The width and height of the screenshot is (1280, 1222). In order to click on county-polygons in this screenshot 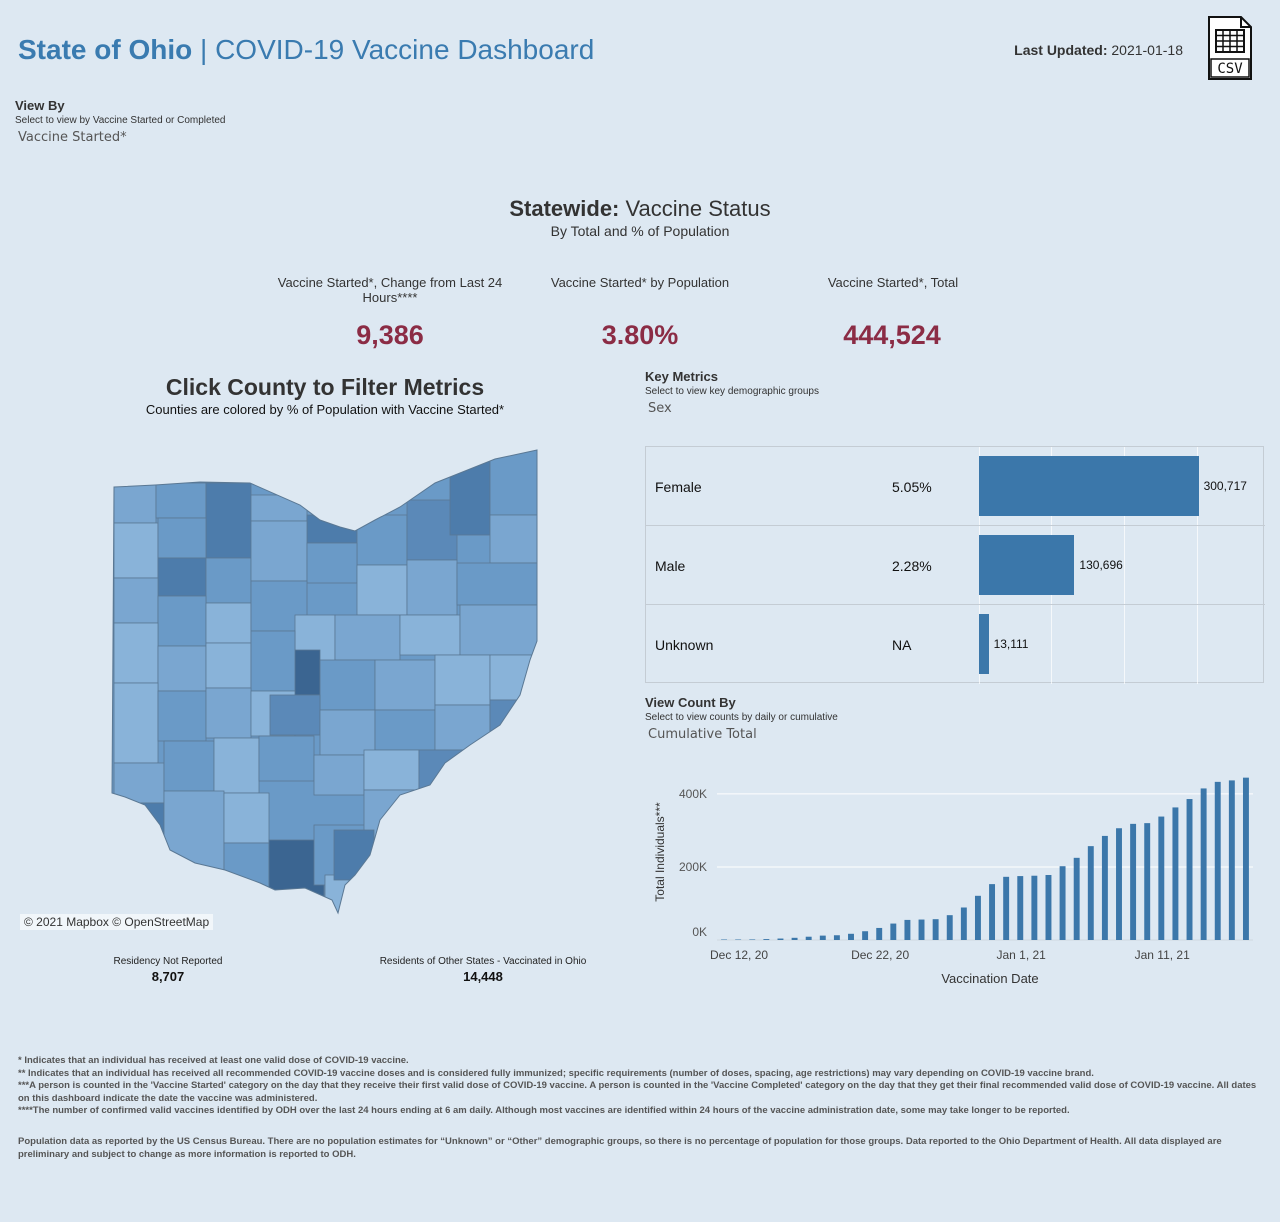, I will do `click(325, 680)`.